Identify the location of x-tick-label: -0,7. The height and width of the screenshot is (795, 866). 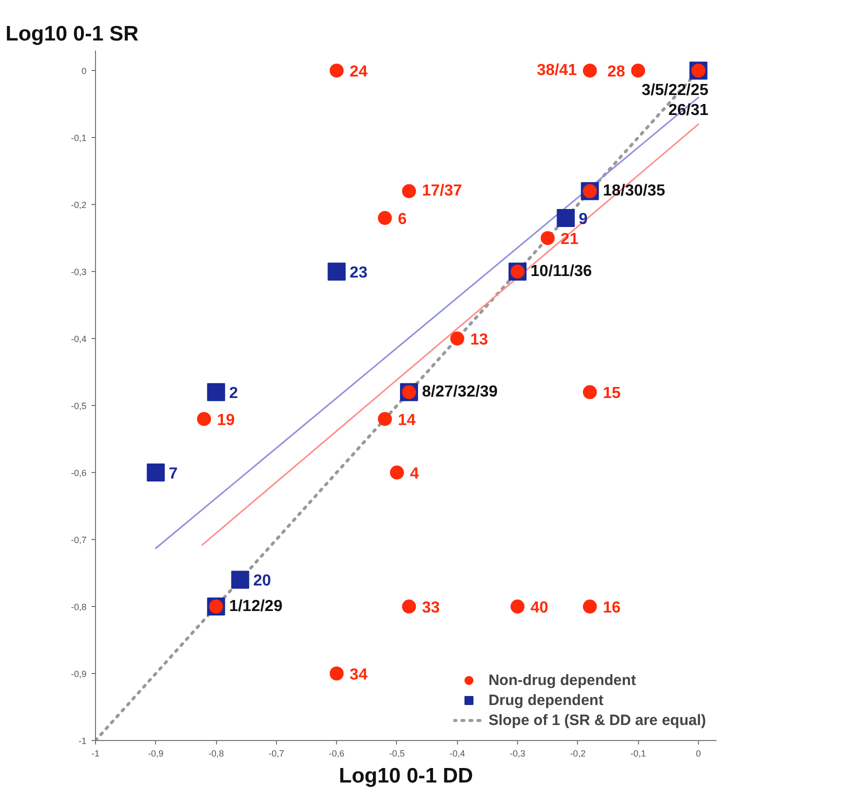
(276, 753).